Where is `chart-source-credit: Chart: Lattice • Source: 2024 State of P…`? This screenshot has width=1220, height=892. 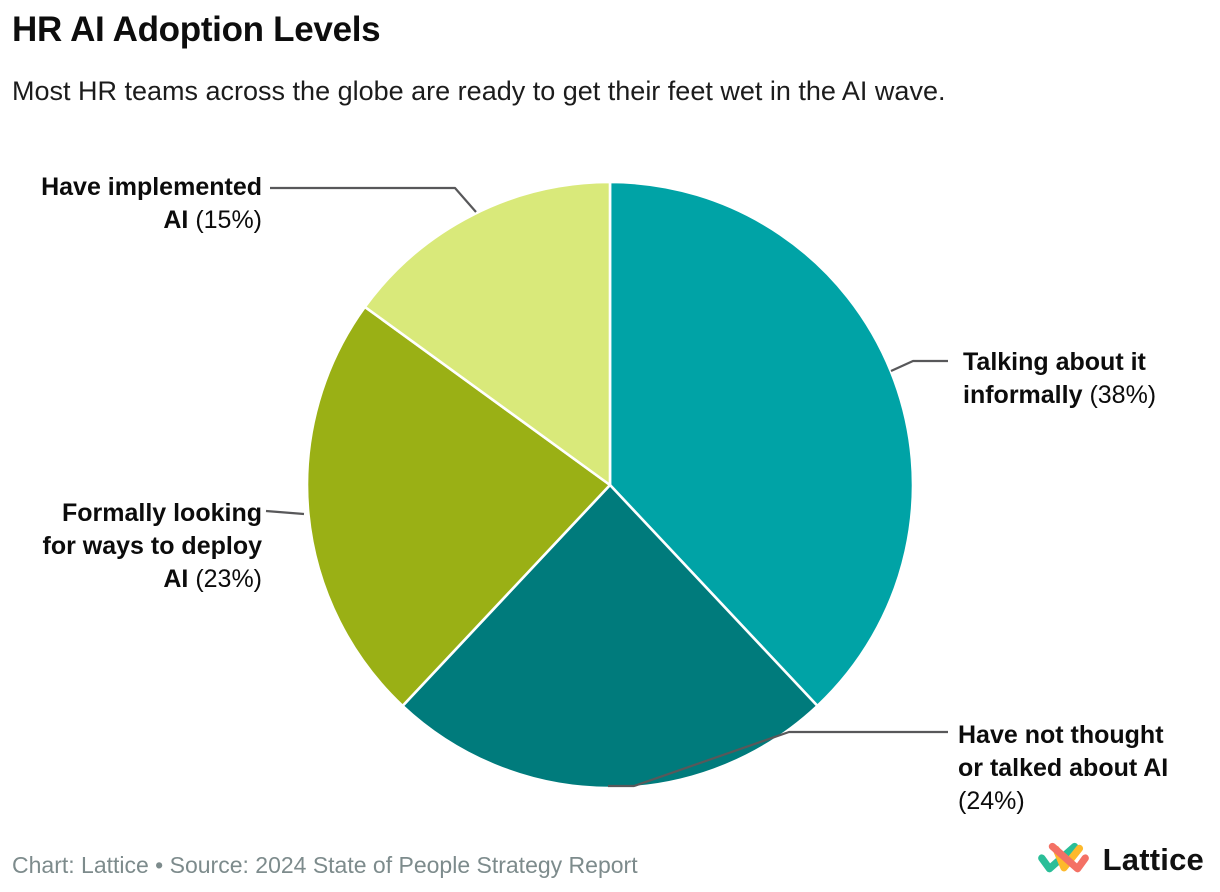
chart-source-credit: Chart: Lattice • Source: 2024 State of P… is located at coordinates (325, 865).